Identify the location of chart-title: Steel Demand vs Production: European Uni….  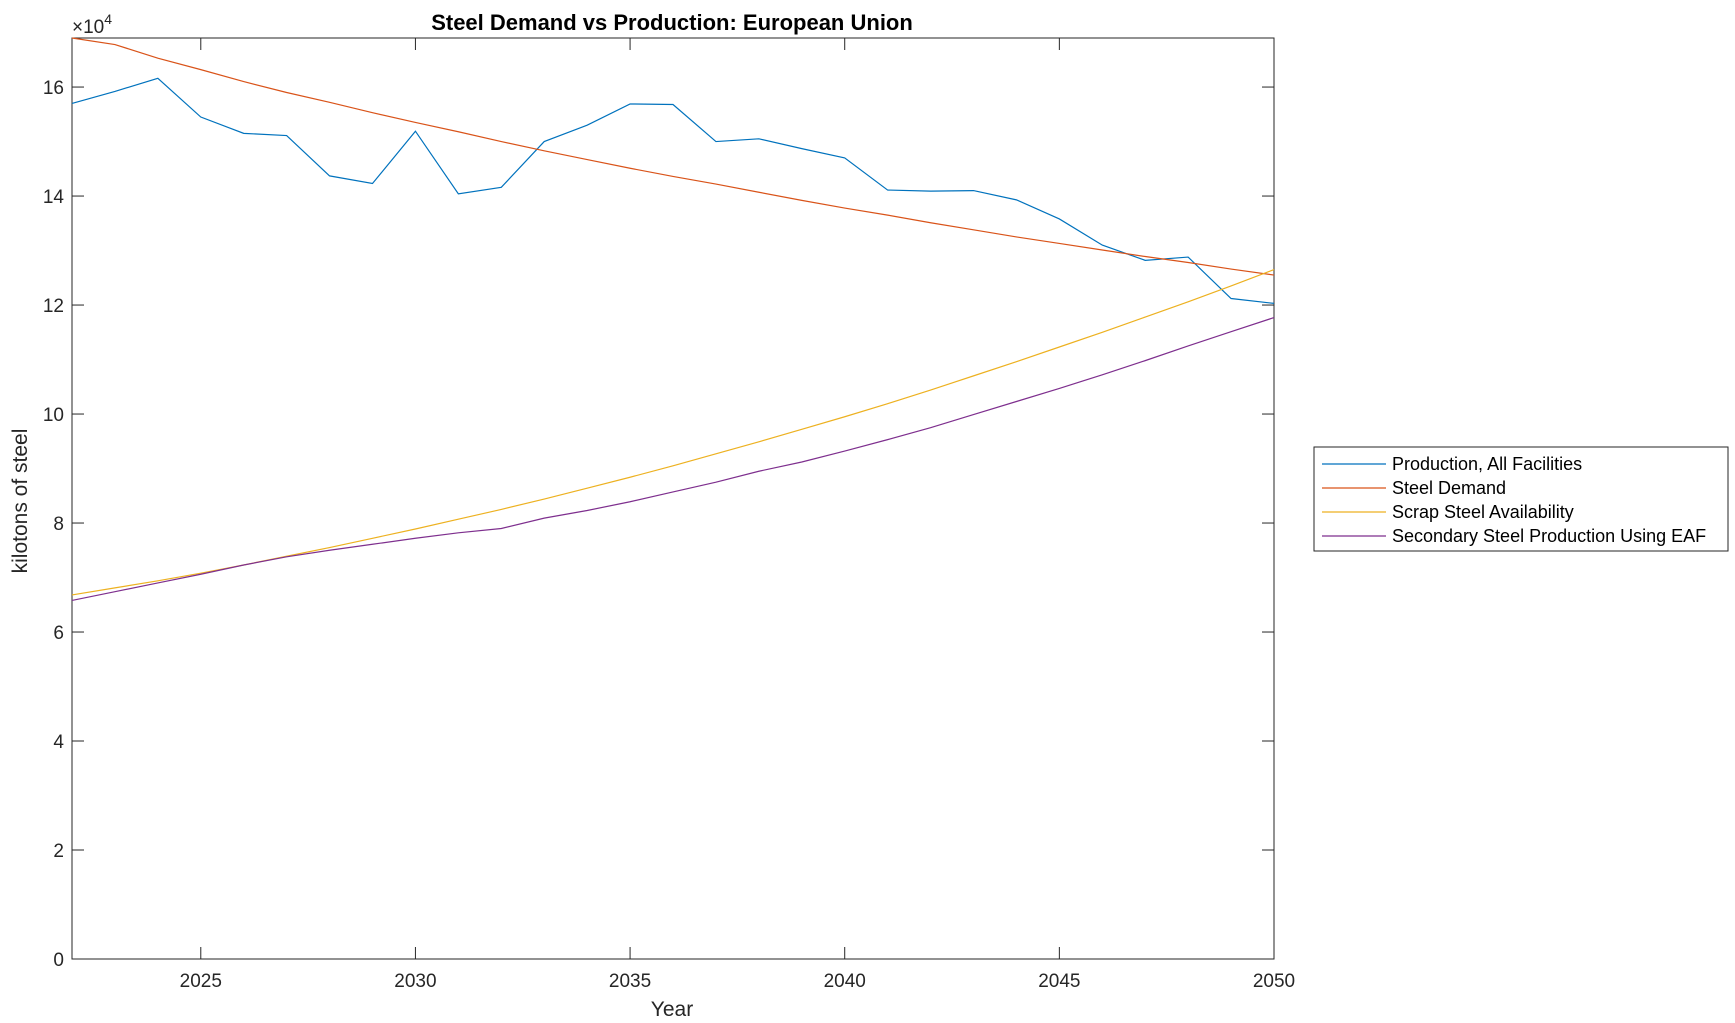
(672, 22).